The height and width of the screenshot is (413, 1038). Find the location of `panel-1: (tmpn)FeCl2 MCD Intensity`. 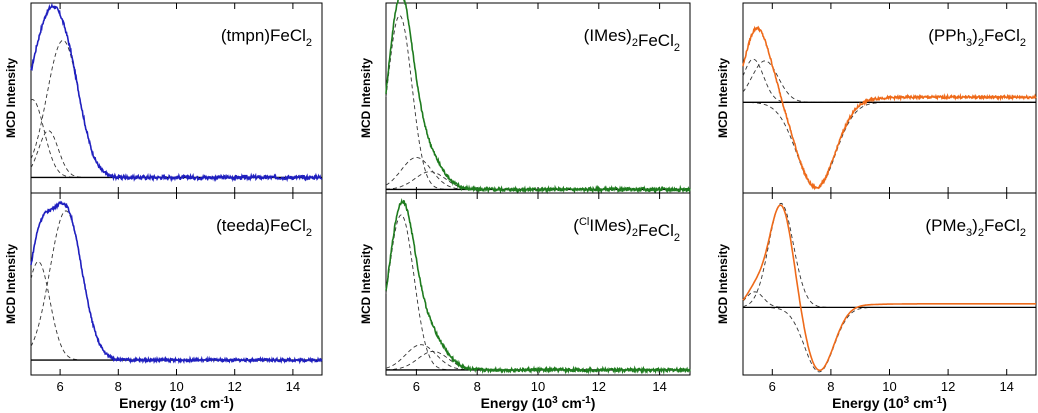

panel-1: (tmpn)FeCl2 MCD Intensity is located at coordinates (163, 98).